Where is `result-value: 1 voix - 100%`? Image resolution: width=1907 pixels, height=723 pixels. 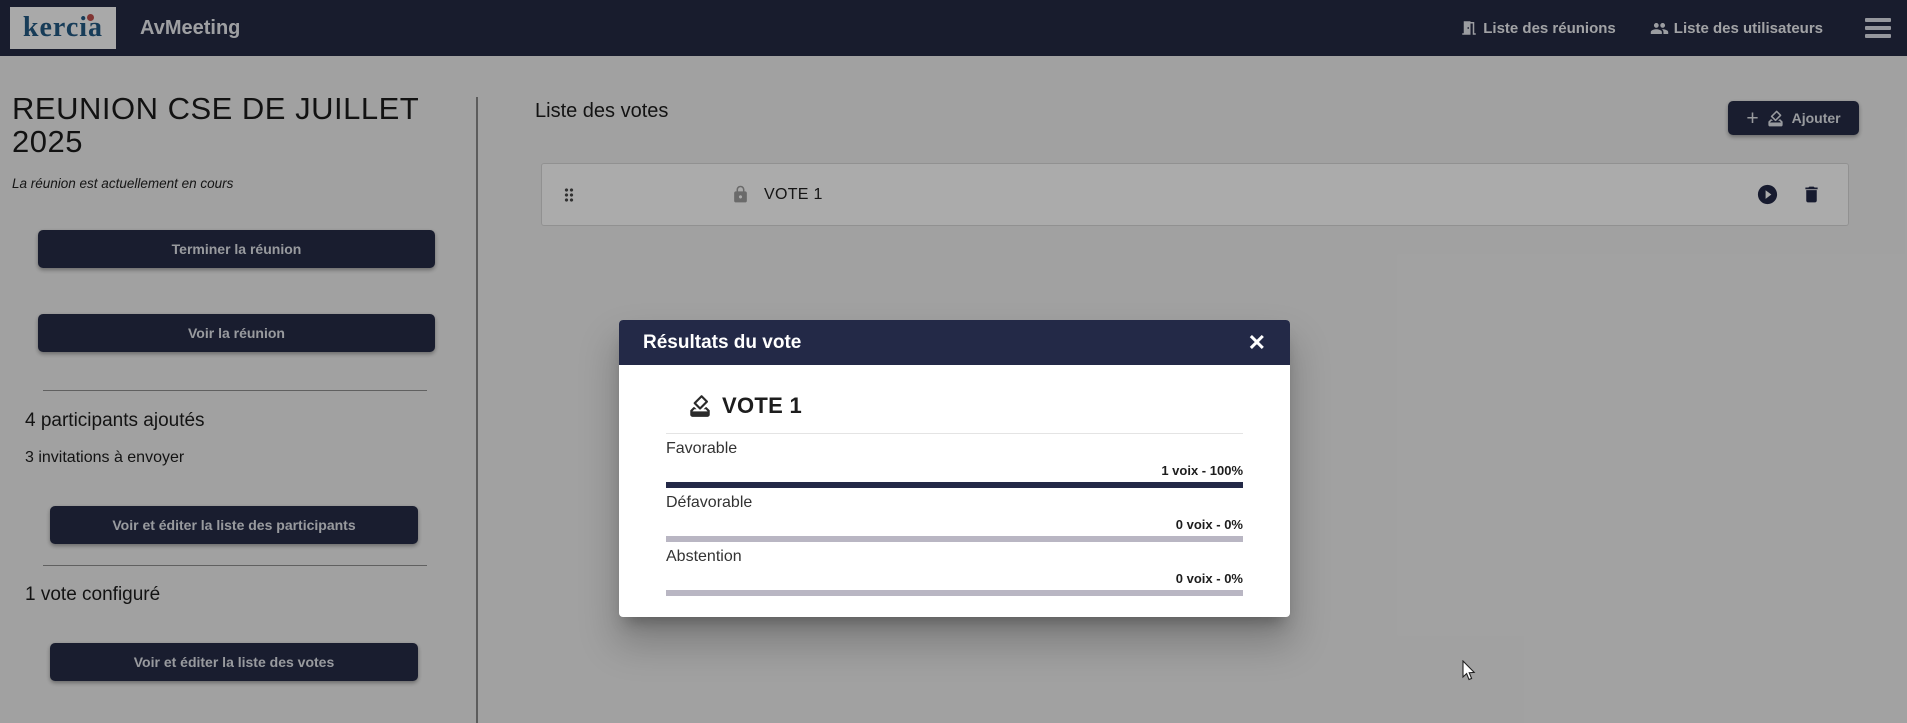
result-value: 1 voix - 100% is located at coordinates (1202, 470).